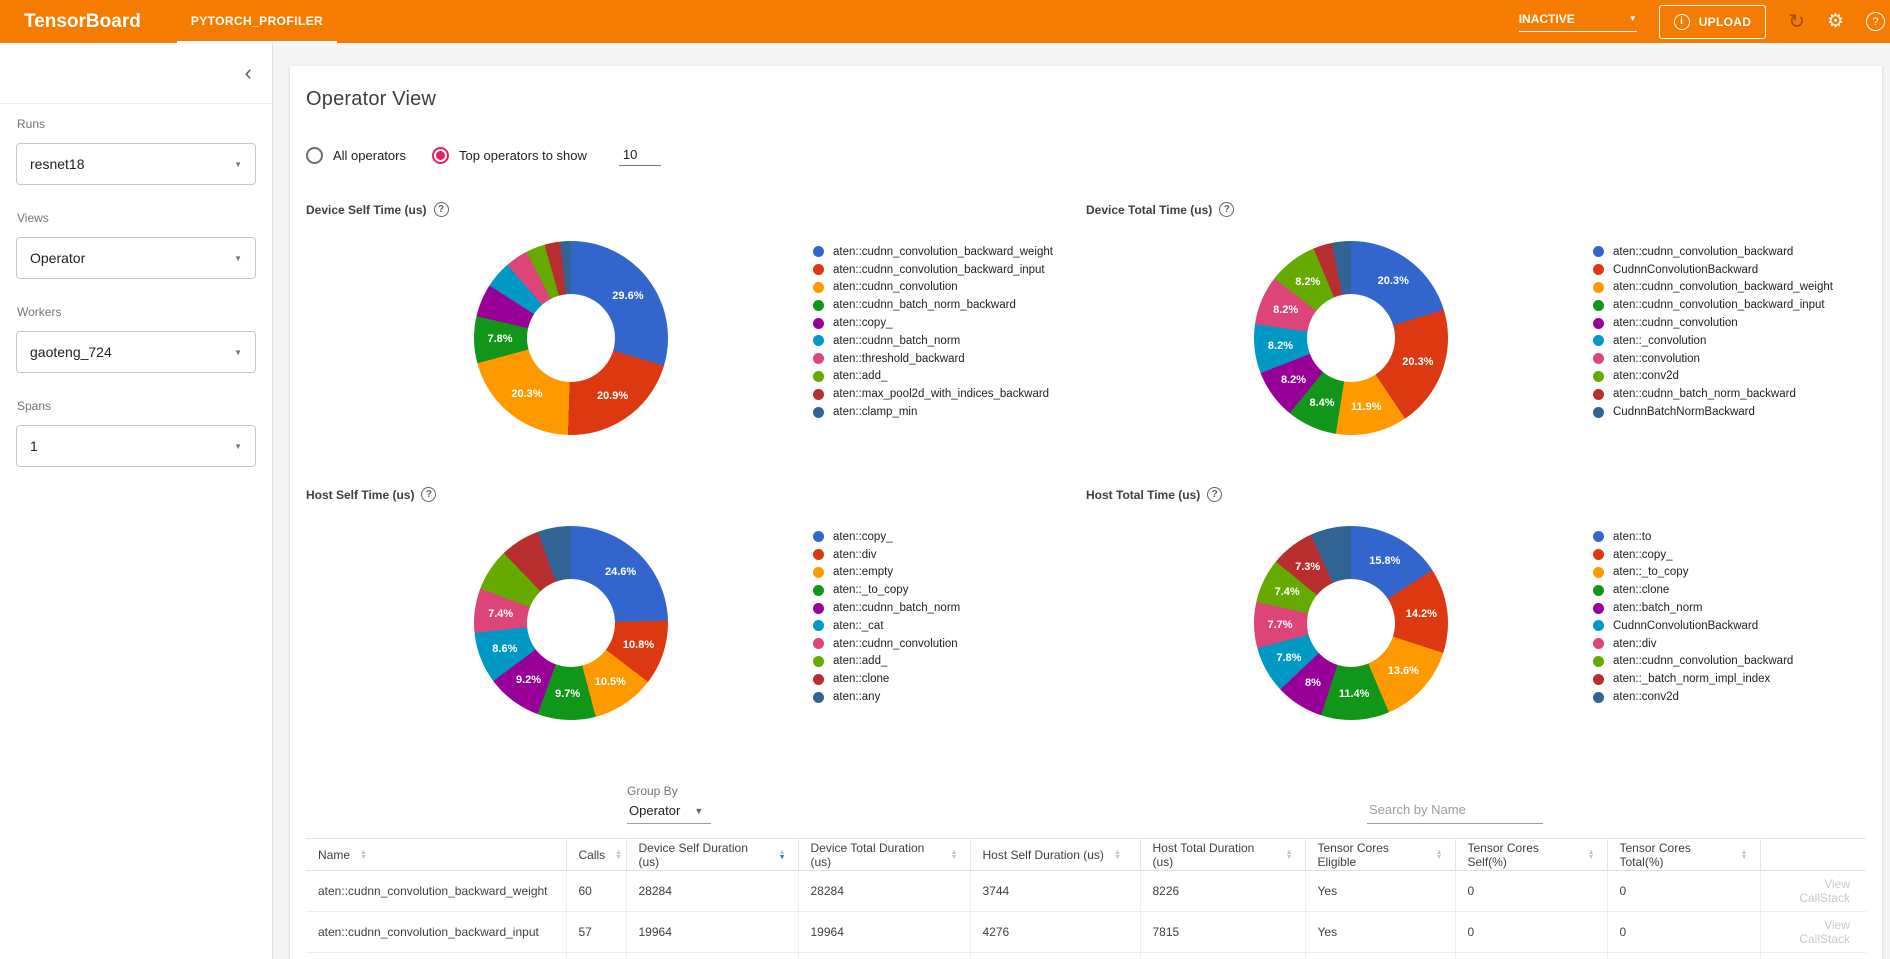 The width and height of the screenshot is (1890, 959). Describe the element at coordinates (366, 209) in the screenshot. I see `chart-title: Device Self Time (us)` at that location.